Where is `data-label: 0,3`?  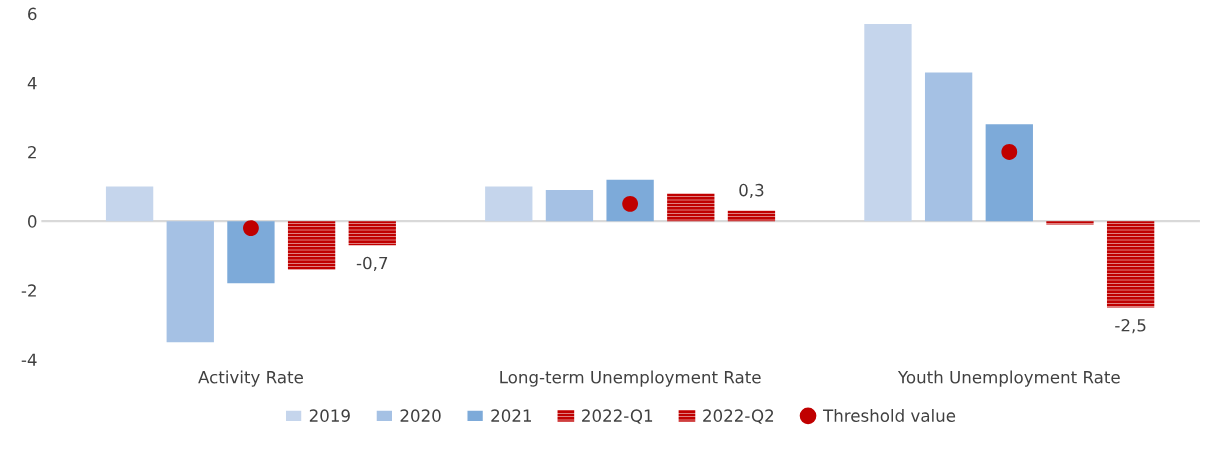
data-label: 0,3 is located at coordinates (751, 191).